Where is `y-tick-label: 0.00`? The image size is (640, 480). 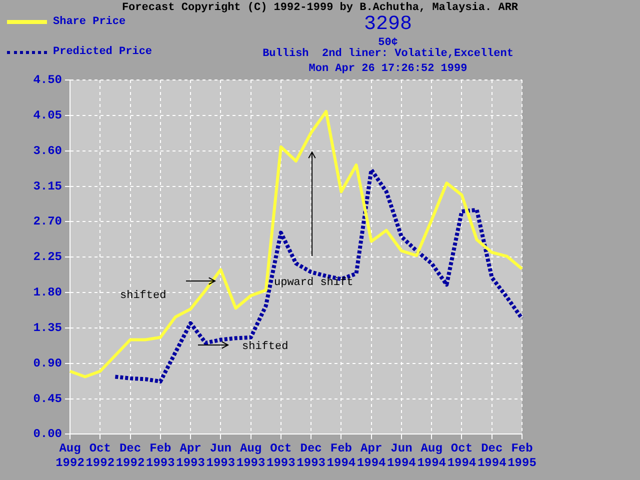 y-tick-label: 0.00 is located at coordinates (47, 434).